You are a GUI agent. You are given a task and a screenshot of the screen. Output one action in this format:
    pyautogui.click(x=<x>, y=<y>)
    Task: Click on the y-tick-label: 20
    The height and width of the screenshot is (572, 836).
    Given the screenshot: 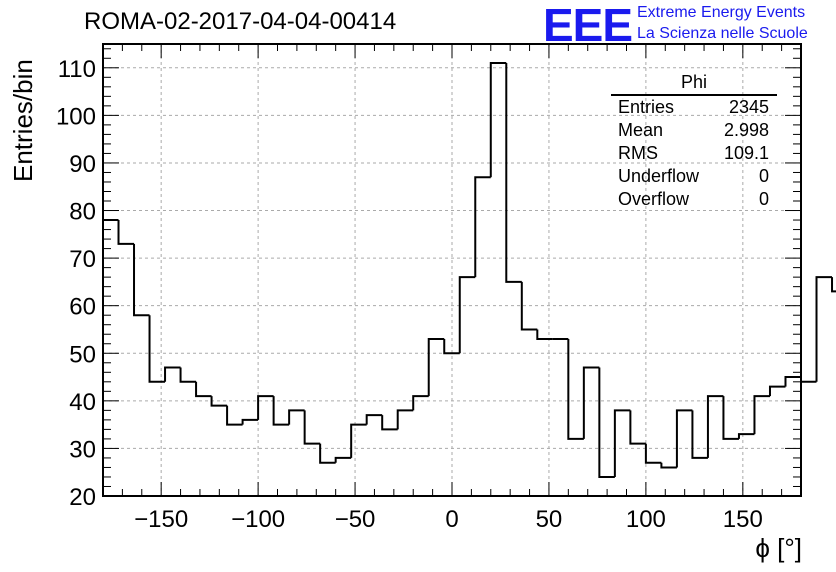 What is the action you would take?
    pyautogui.click(x=82, y=497)
    